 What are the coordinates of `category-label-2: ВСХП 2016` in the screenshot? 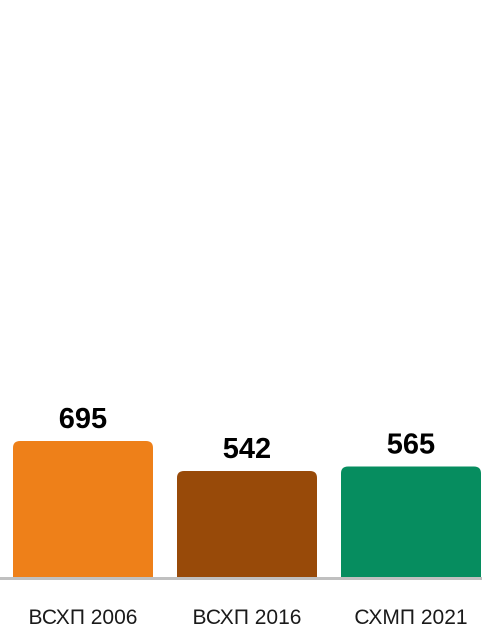 It's located at (247, 617).